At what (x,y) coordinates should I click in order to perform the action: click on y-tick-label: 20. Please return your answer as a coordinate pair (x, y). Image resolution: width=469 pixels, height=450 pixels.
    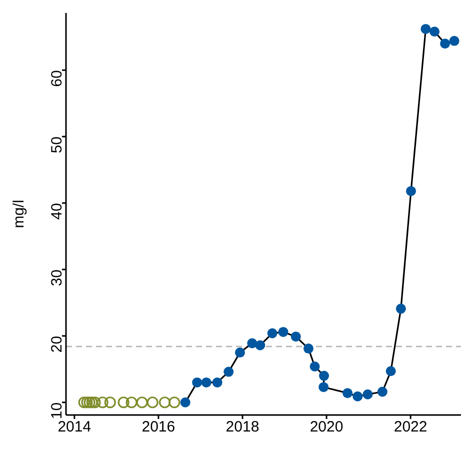
    Looking at the image, I should click on (57, 344).